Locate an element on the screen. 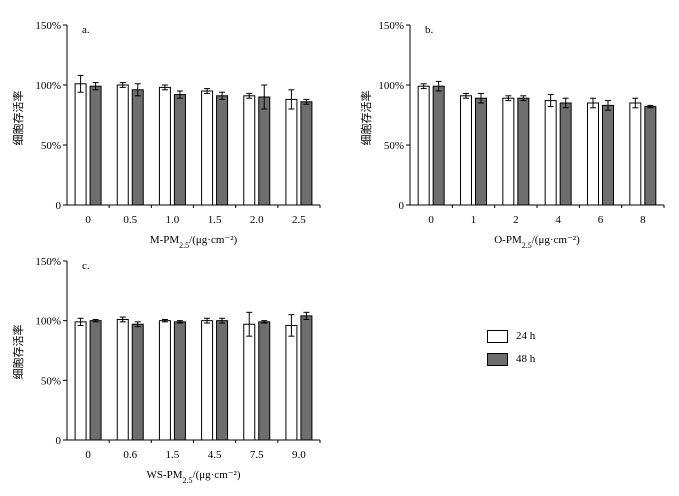 The image size is (679, 496). x-tick-label: 4.5 is located at coordinates (215, 455).